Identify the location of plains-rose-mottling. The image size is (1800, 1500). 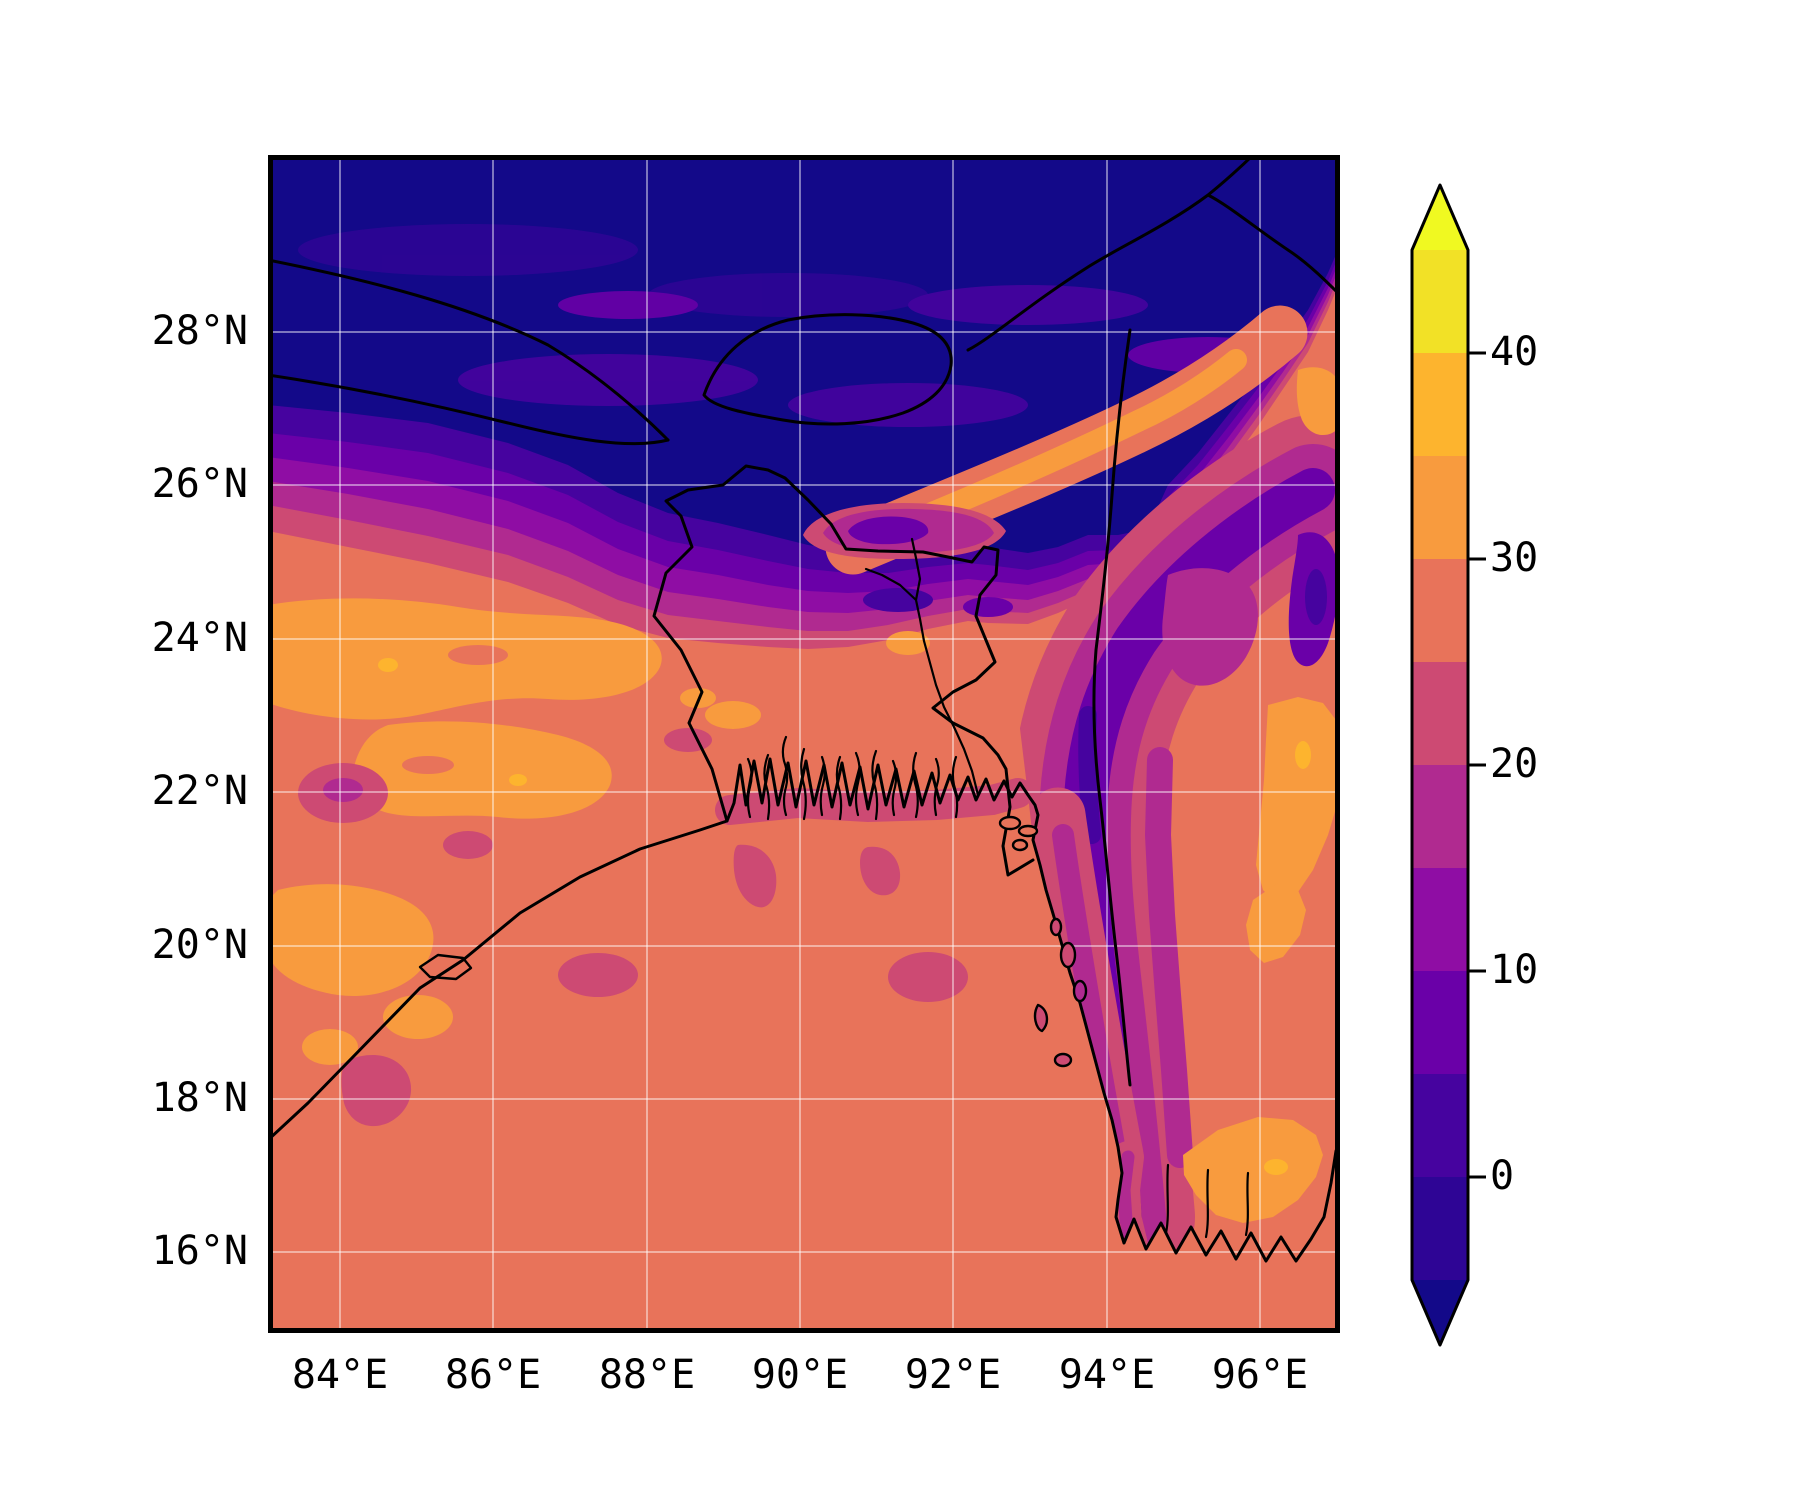
(633, 865).